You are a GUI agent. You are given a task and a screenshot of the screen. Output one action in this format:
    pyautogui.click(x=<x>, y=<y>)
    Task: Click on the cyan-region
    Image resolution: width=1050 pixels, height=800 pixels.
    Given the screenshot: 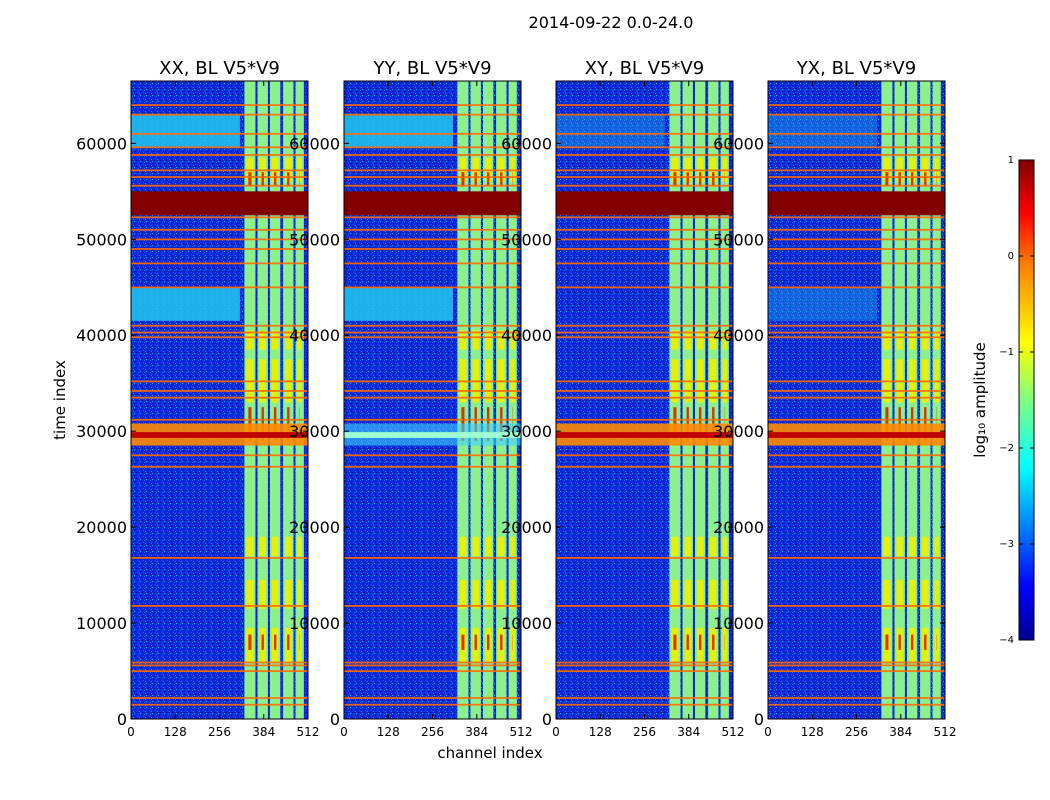 What is the action you would take?
    pyautogui.click(x=610, y=131)
    